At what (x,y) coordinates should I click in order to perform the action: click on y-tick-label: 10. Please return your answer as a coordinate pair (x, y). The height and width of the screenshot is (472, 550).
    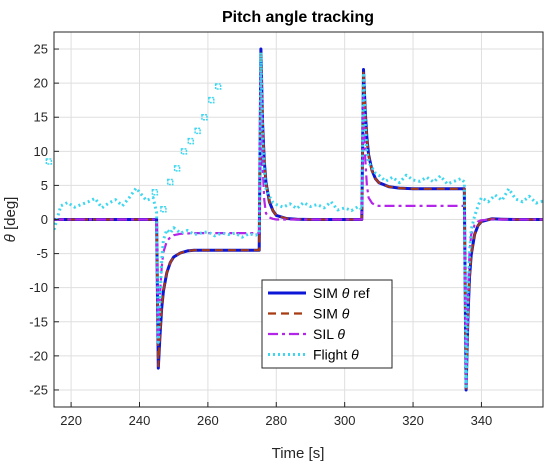
    Looking at the image, I should click on (41, 151).